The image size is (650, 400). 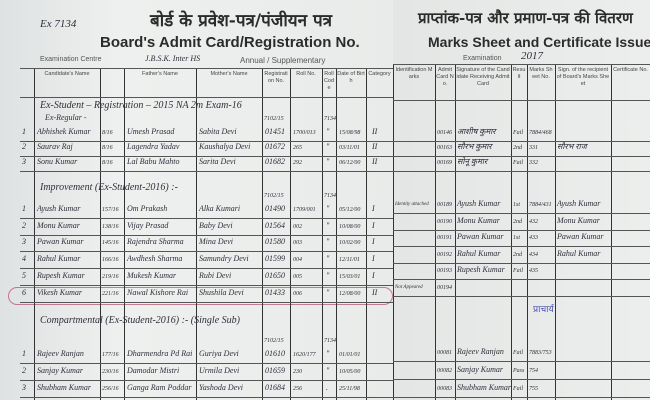 I want to click on column-header: Roll Code, so click(x=329, y=81).